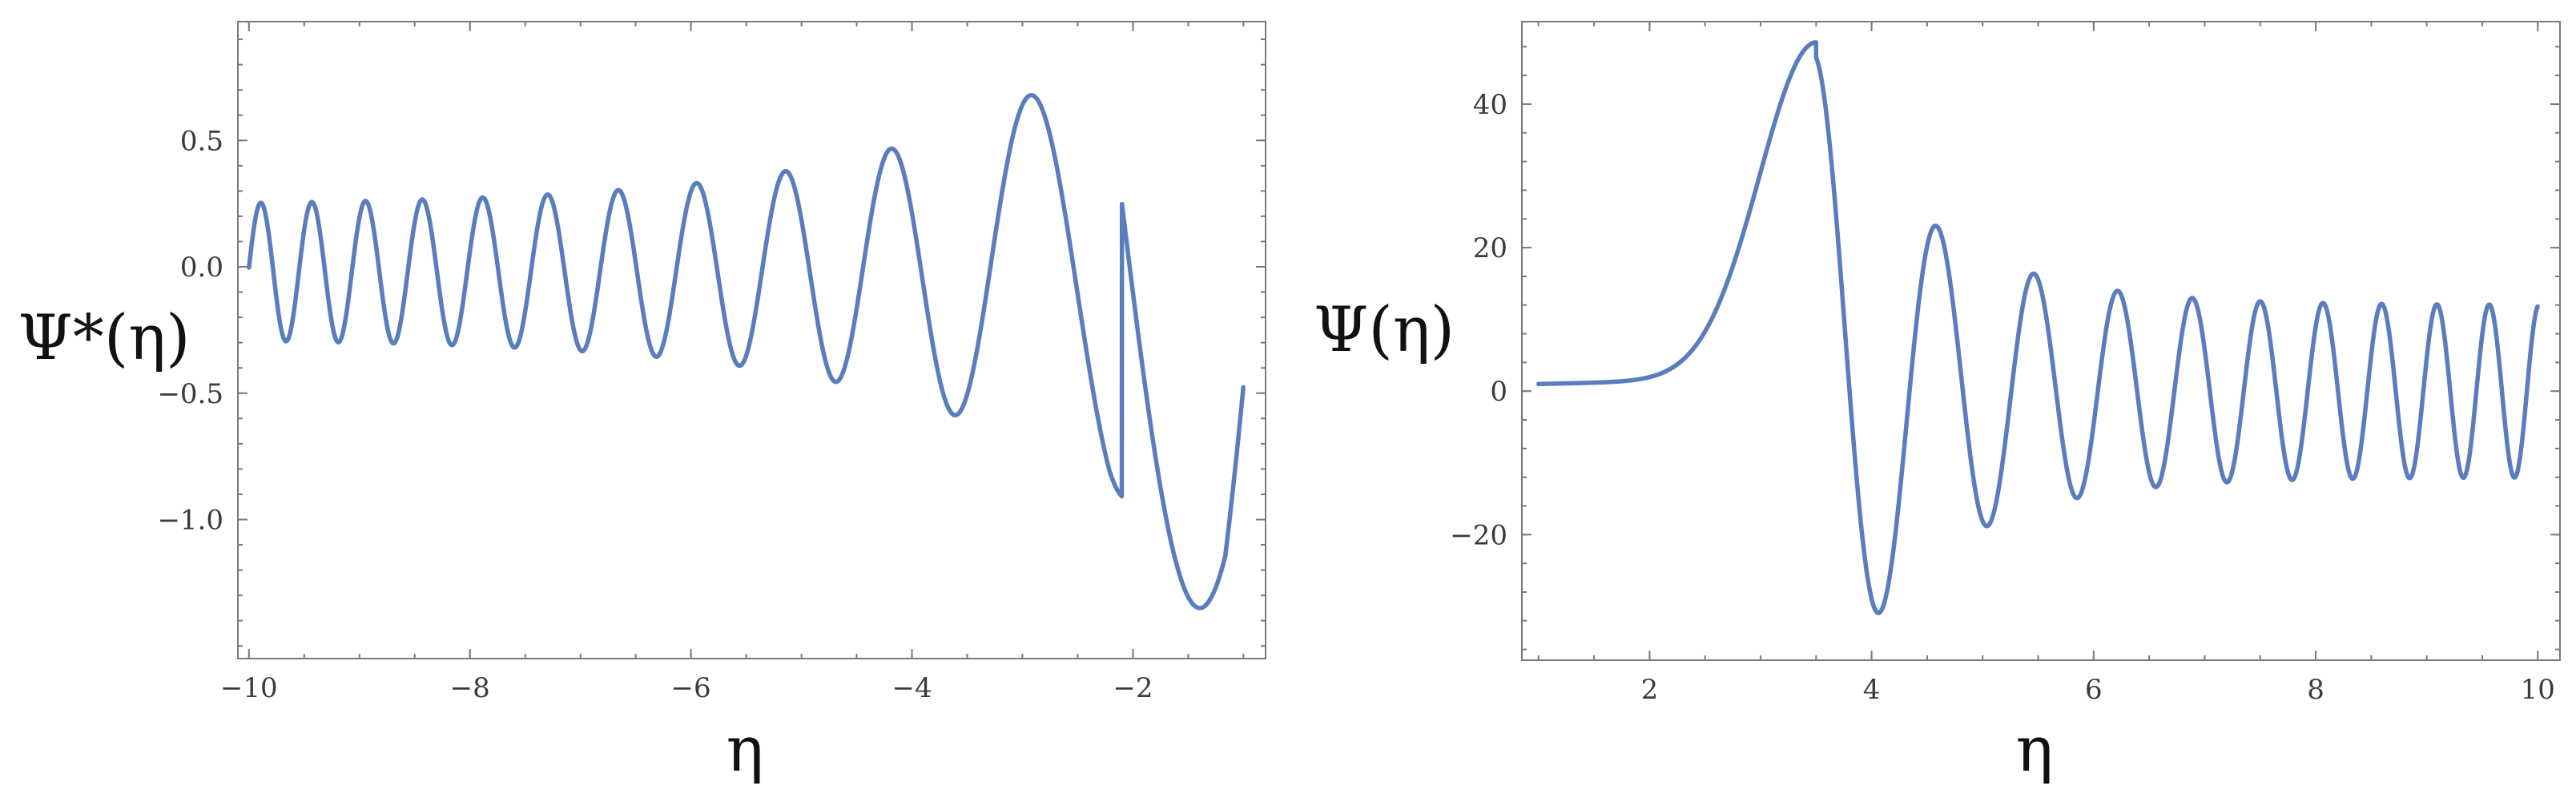  What do you see at coordinates (202, 141) in the screenshot?
I see `y-tick-label: 0.5` at bounding box center [202, 141].